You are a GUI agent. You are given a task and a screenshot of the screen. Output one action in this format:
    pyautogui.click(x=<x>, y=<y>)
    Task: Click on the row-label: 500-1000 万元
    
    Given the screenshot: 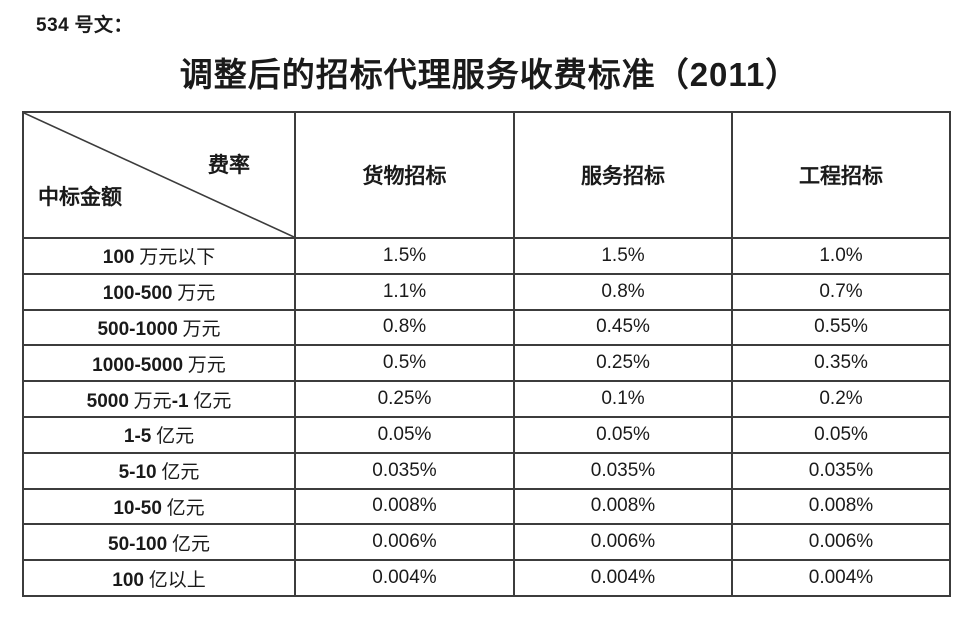 What is the action you would take?
    pyautogui.click(x=159, y=327)
    